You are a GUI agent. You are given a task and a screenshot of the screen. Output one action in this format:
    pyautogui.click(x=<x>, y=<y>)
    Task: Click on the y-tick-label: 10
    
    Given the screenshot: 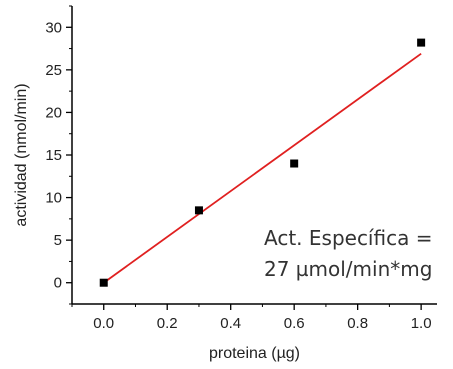 What is the action you would take?
    pyautogui.click(x=53, y=198)
    